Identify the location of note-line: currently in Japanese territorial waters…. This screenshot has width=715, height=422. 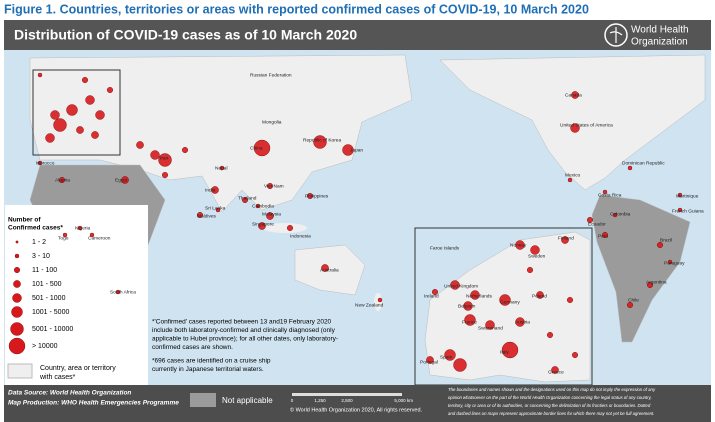
(208, 369).